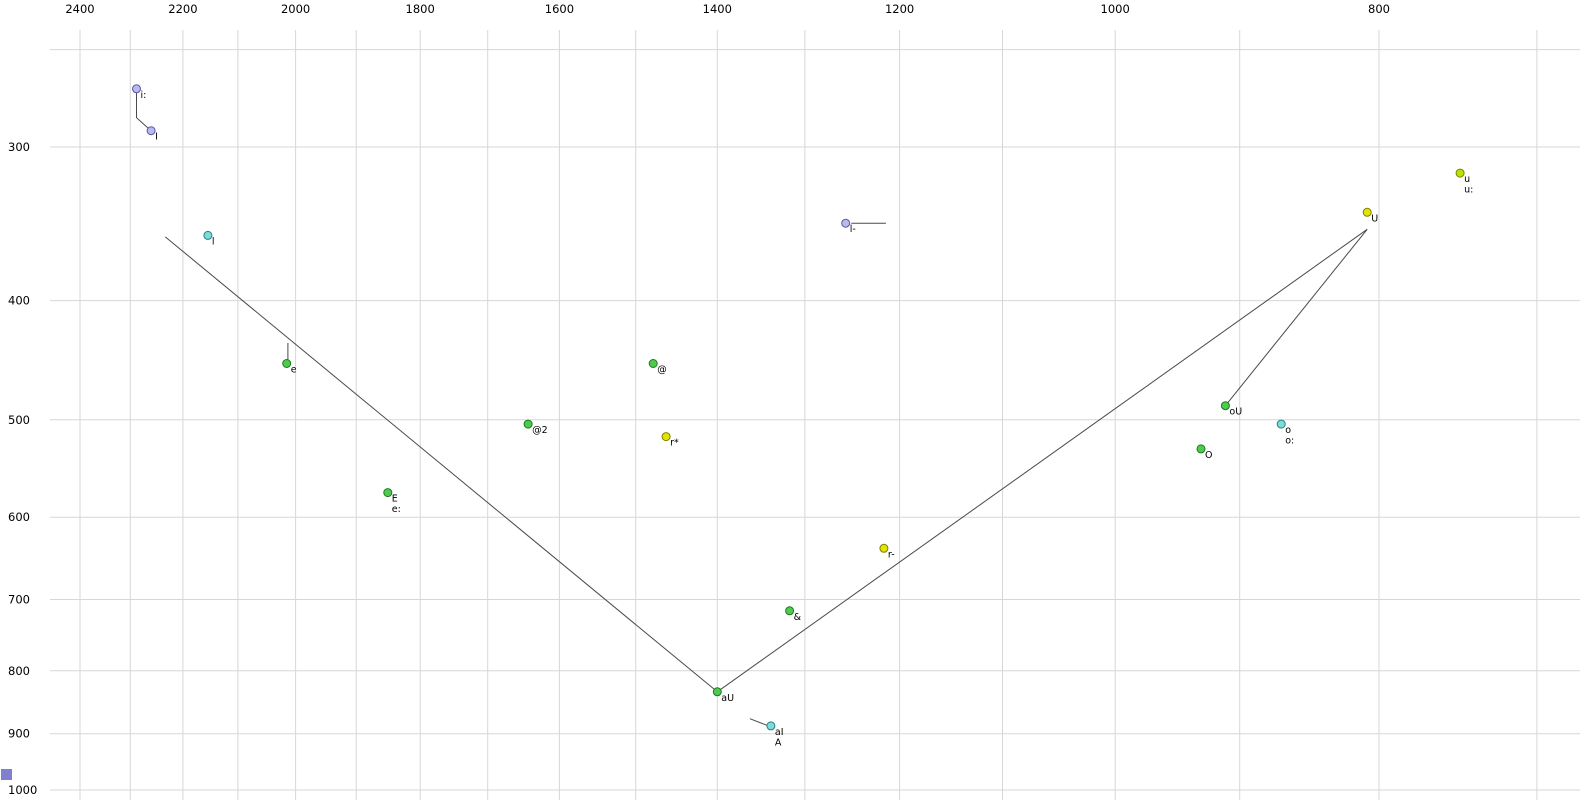 This screenshot has height=800, width=1580. What do you see at coordinates (778, 742) in the screenshot?
I see `vowel-label-aI-1: A` at bounding box center [778, 742].